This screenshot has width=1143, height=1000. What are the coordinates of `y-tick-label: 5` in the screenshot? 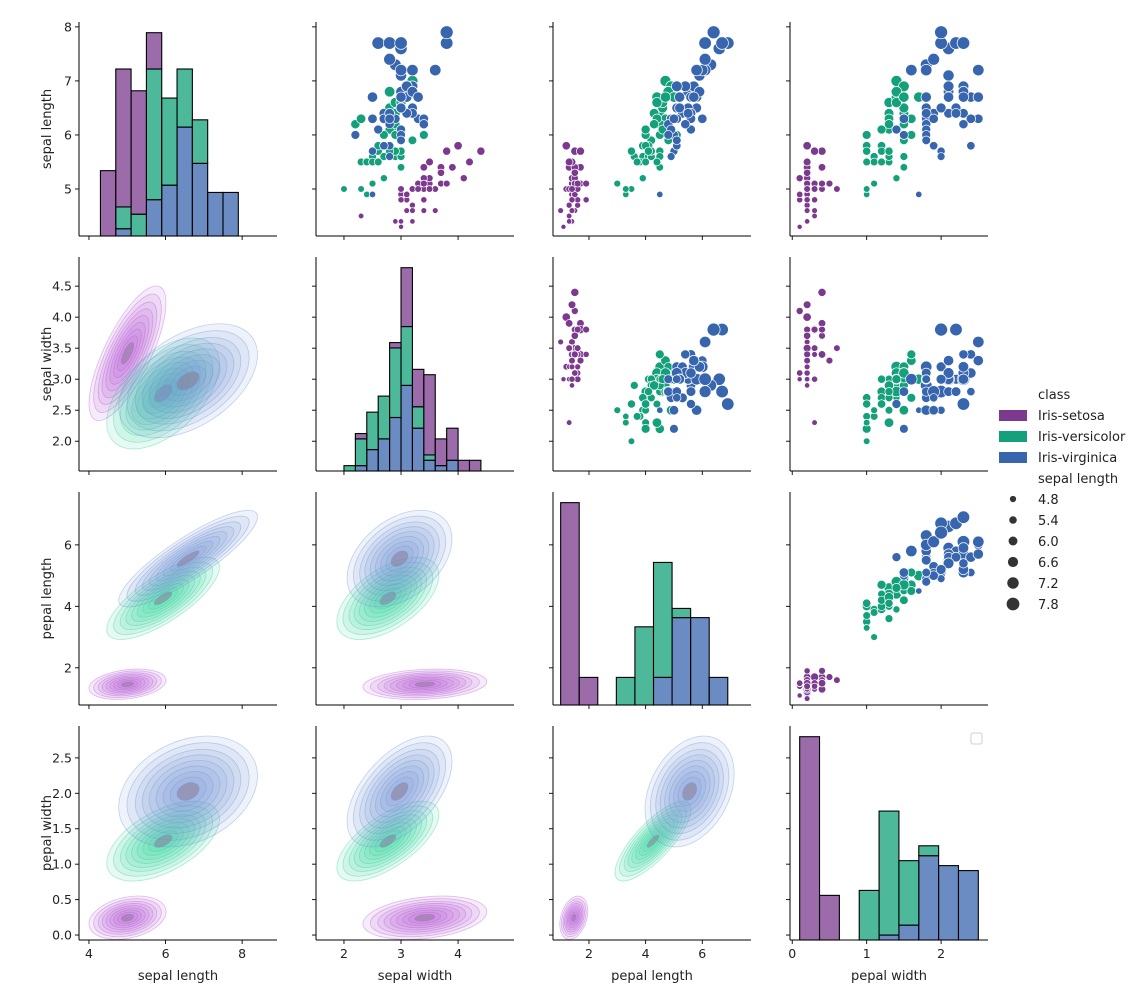 It's located at (68, 188).